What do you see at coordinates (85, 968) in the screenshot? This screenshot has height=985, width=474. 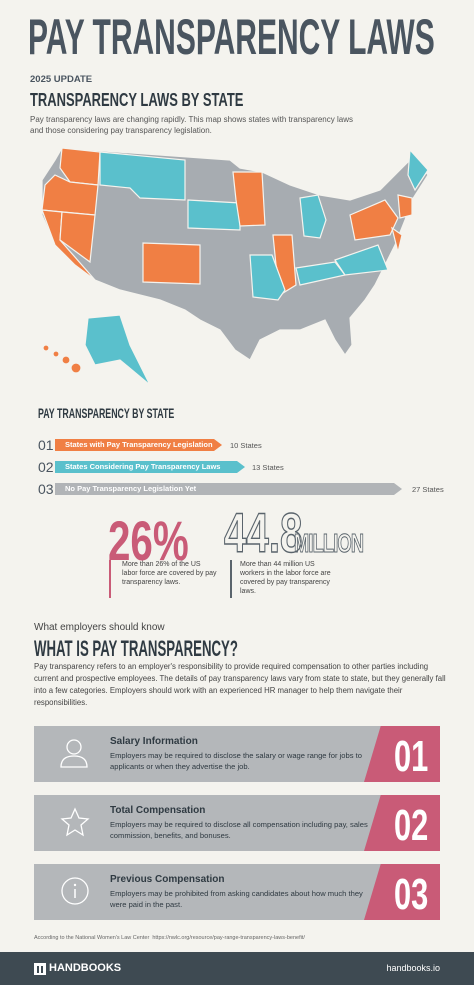 I see `brand: HANDBOOKS` at bounding box center [85, 968].